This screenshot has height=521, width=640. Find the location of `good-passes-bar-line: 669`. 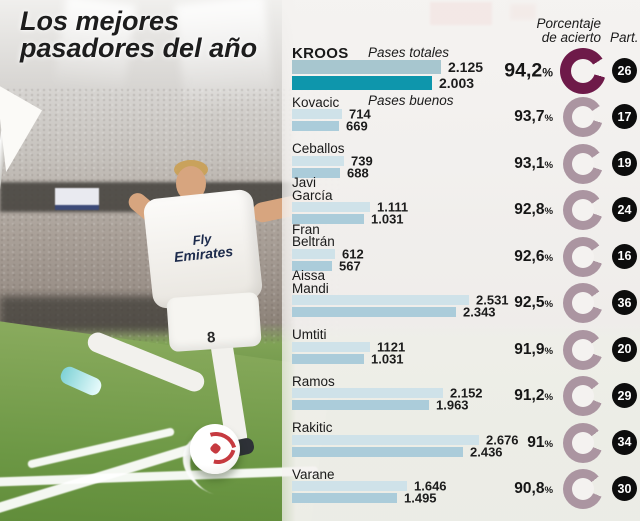

good-passes-bar-line: 669 is located at coordinates (330, 126).